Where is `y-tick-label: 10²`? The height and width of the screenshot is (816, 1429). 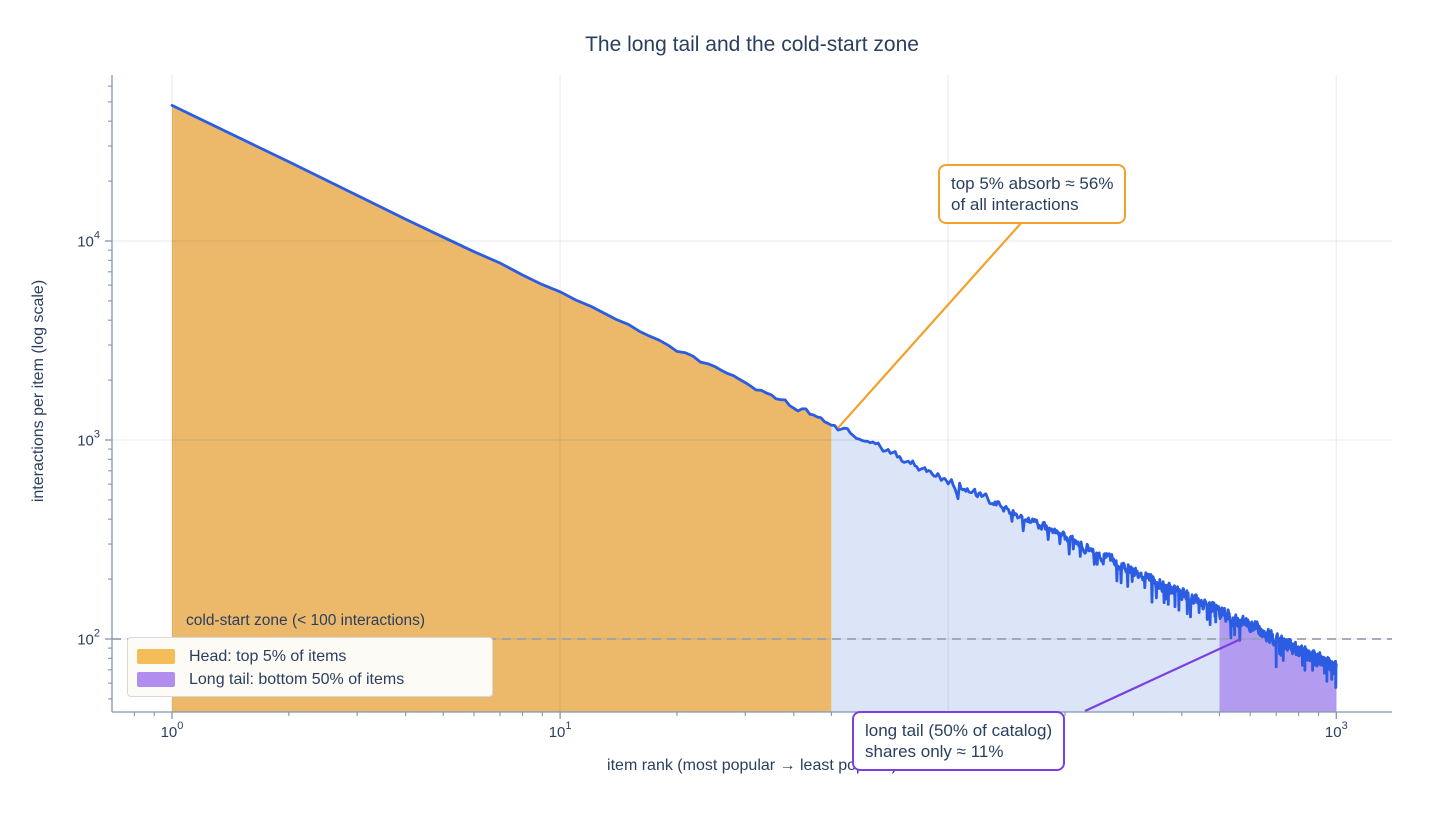 y-tick-label: 10² is located at coordinates (88, 638).